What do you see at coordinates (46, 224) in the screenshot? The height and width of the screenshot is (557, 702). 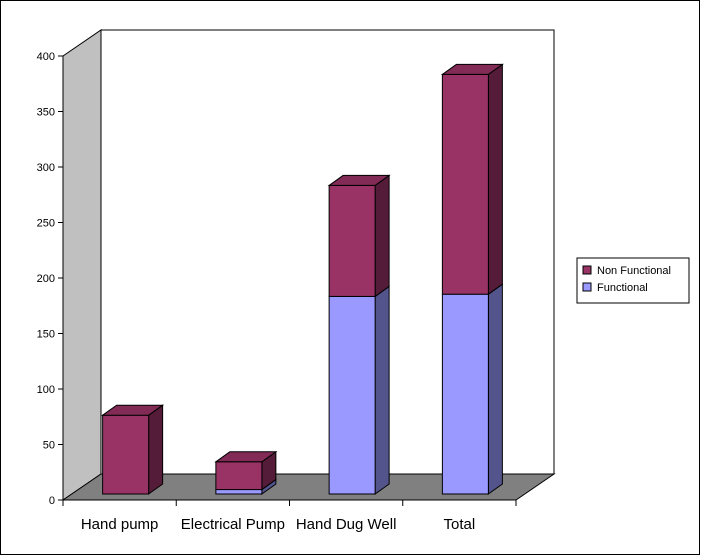 I see `y-tick-label: 250` at bounding box center [46, 224].